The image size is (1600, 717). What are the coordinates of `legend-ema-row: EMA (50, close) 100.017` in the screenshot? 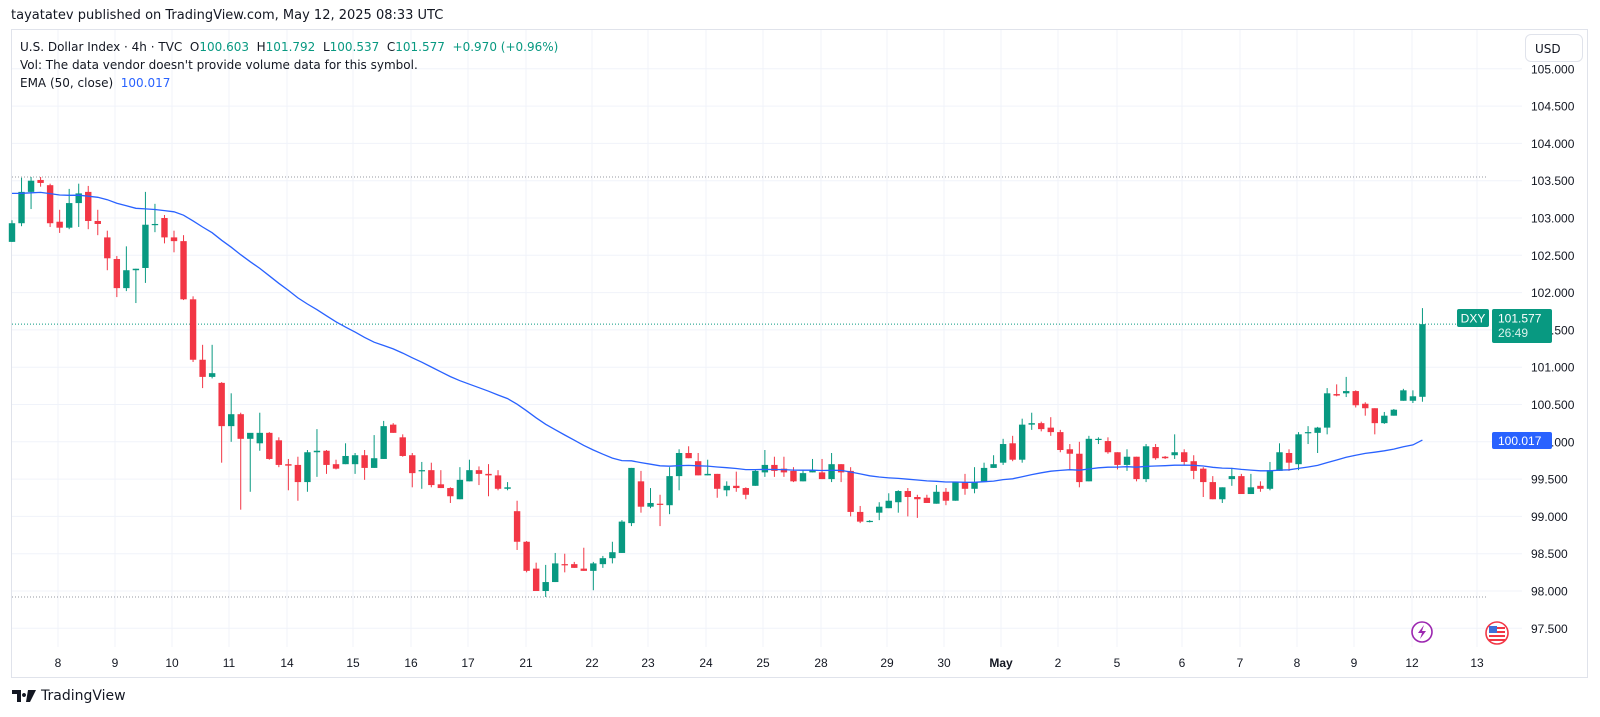 It's located at (289, 83).